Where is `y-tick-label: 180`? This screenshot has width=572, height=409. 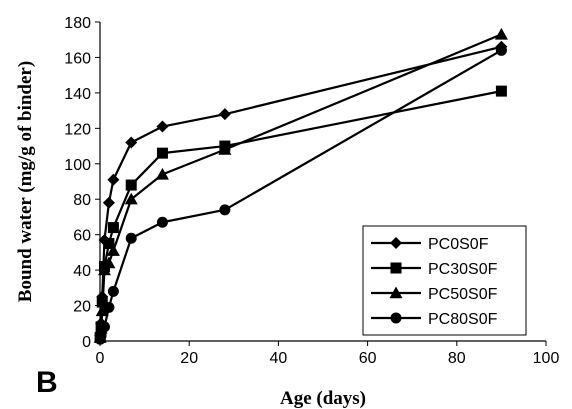
y-tick-label: 180 is located at coordinates (77, 23).